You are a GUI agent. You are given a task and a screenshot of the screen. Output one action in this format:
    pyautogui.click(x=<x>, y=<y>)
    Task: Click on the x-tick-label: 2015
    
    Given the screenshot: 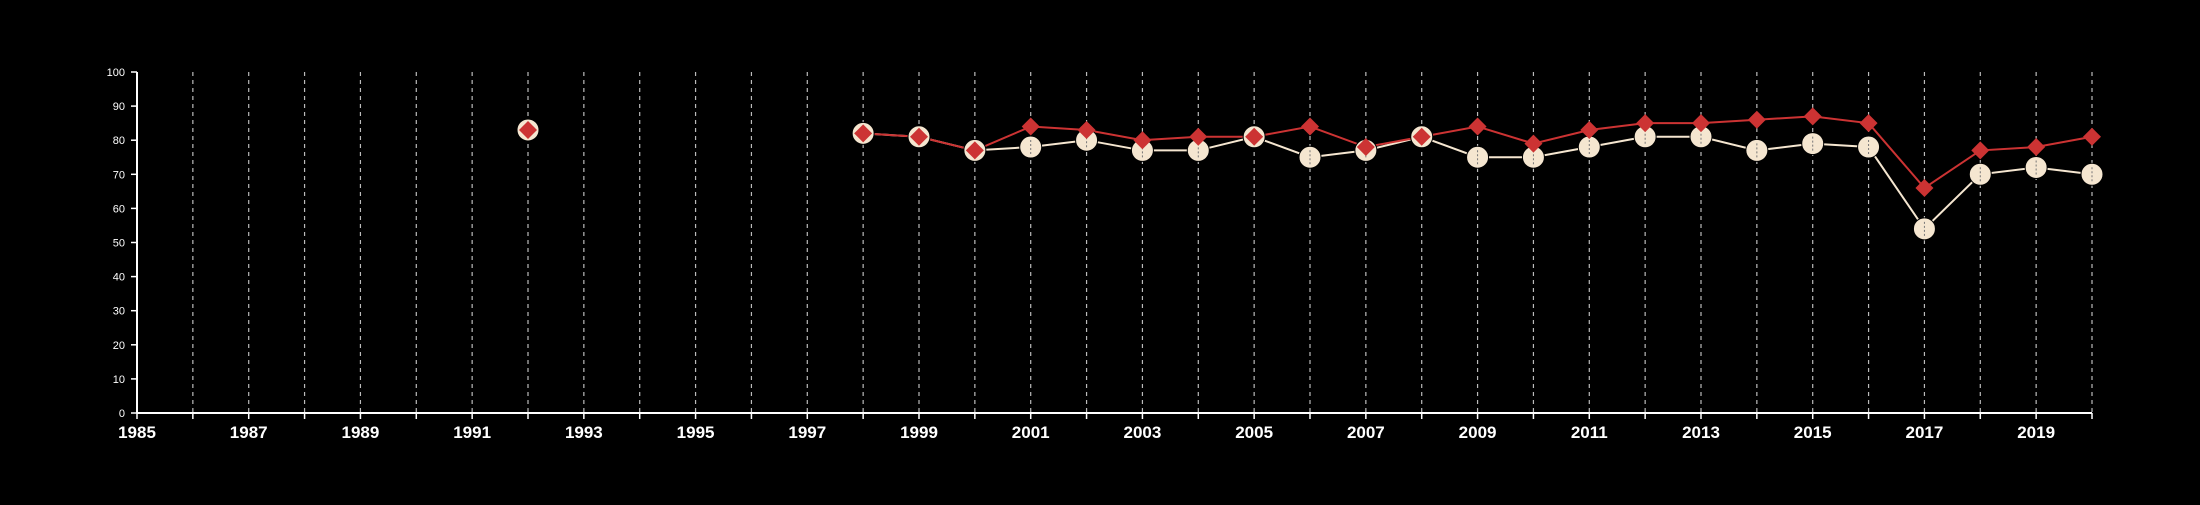 What is the action you would take?
    pyautogui.click(x=1813, y=432)
    